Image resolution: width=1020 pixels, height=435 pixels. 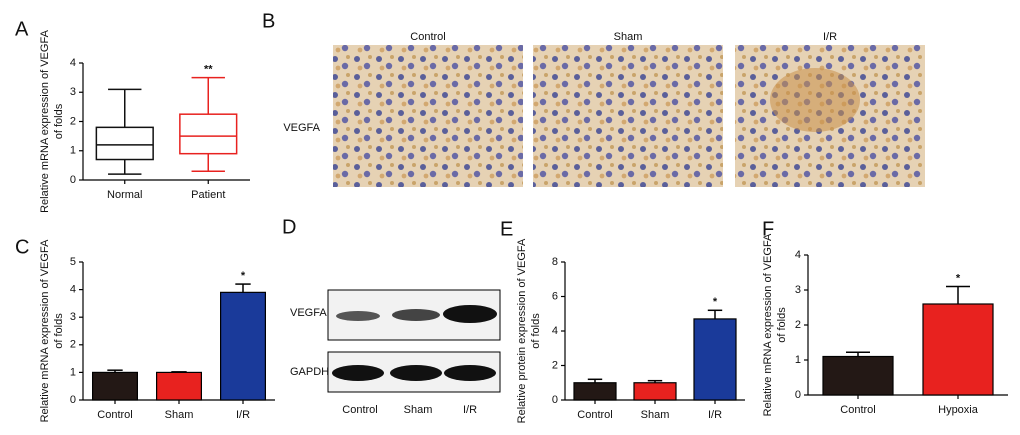 What do you see at coordinates (359, 410) in the screenshot?
I see `lane-label: Control` at bounding box center [359, 410].